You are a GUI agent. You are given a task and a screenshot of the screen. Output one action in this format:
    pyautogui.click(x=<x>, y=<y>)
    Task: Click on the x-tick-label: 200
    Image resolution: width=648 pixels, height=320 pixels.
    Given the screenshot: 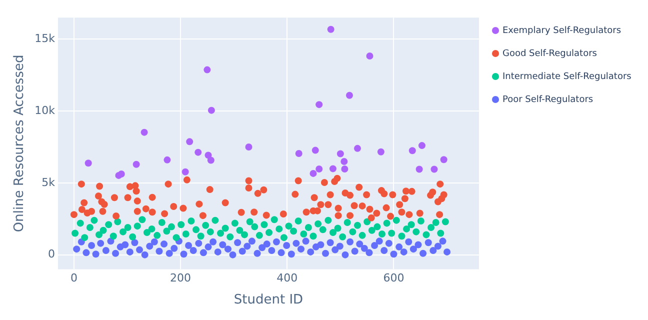 What is the action you would take?
    pyautogui.click(x=181, y=278)
    